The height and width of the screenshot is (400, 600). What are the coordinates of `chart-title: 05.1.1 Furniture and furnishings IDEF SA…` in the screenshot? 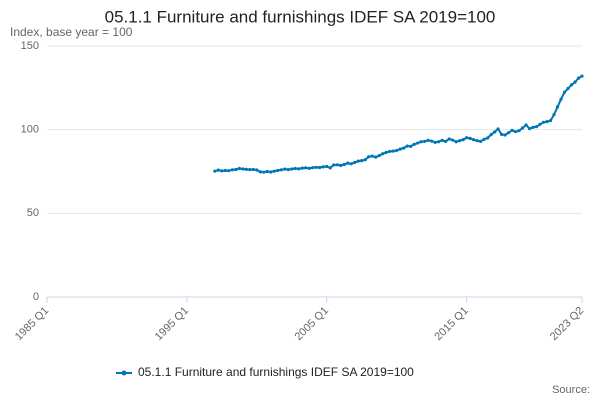 It's located at (300, 16).